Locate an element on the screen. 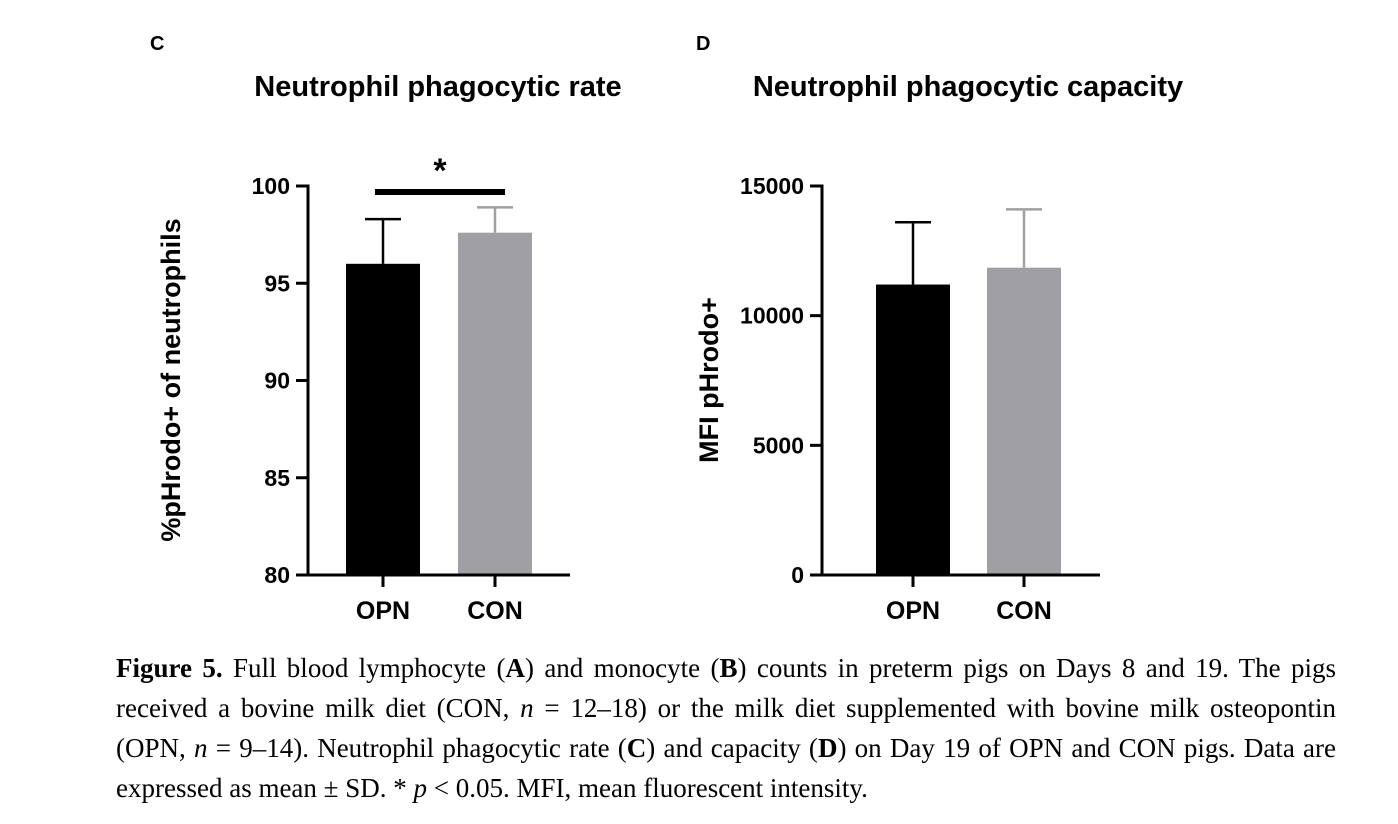  panel-letter: C is located at coordinates (157, 44).